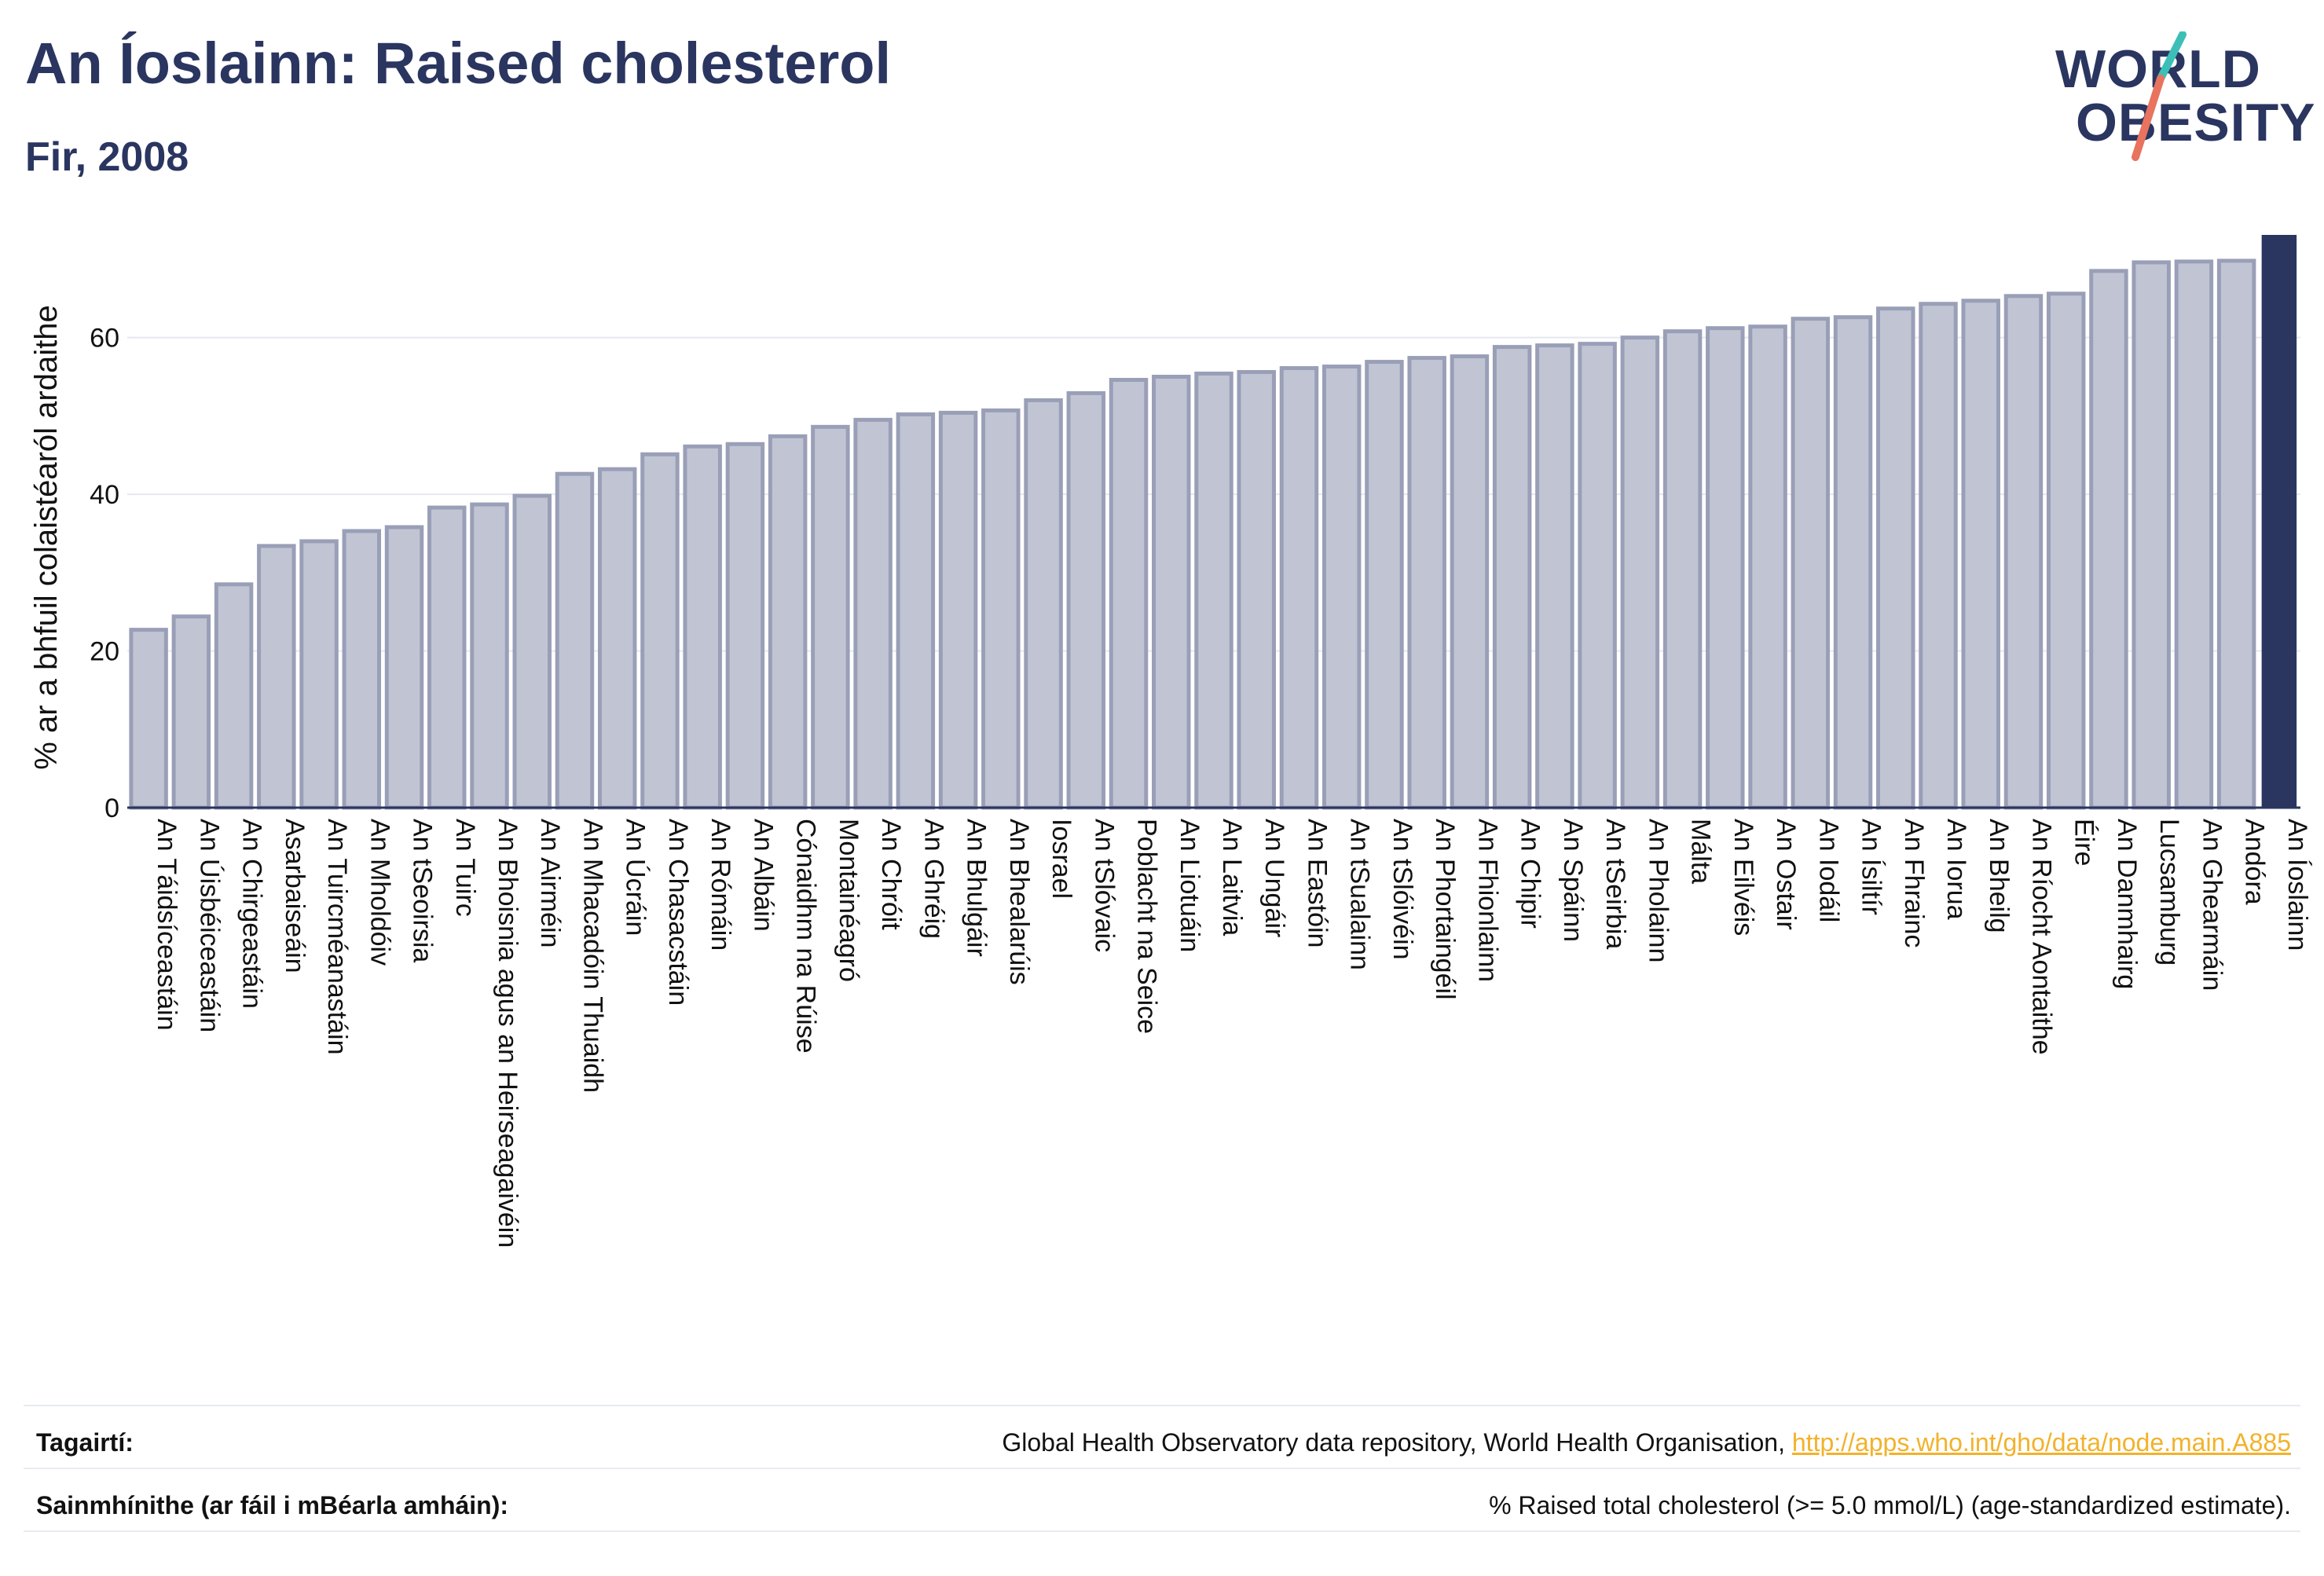 This screenshot has height=1576, width=2324. I want to click on x-tick-label: An Albáin, so click(763, 875).